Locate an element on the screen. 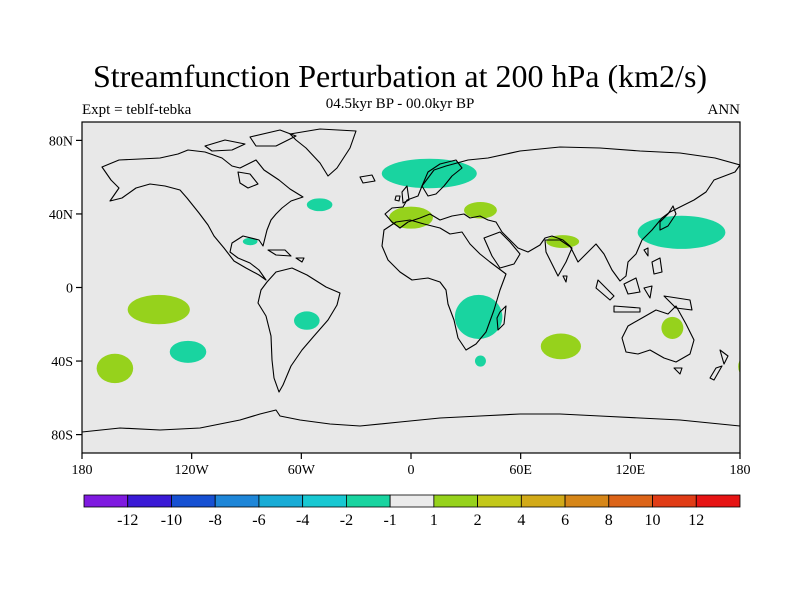  anomaly-australia is located at coordinates (672, 327).